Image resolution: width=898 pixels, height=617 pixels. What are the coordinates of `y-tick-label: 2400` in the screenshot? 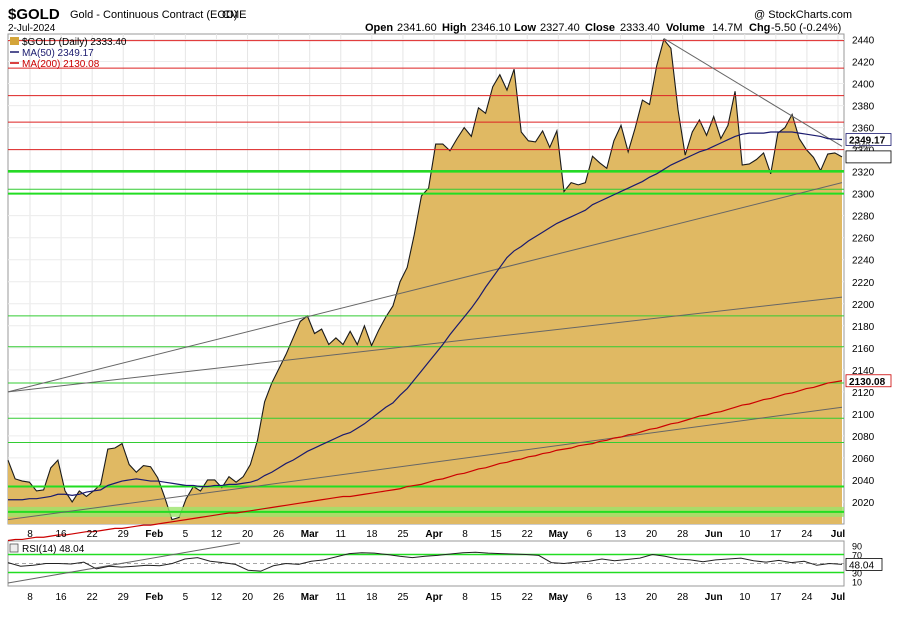 It's located at (863, 85).